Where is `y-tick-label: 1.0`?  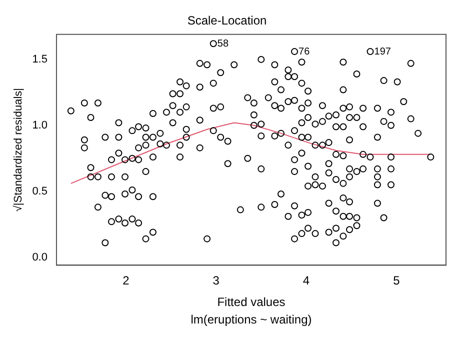
y-tick-label: 1.0 is located at coordinates (40, 125).